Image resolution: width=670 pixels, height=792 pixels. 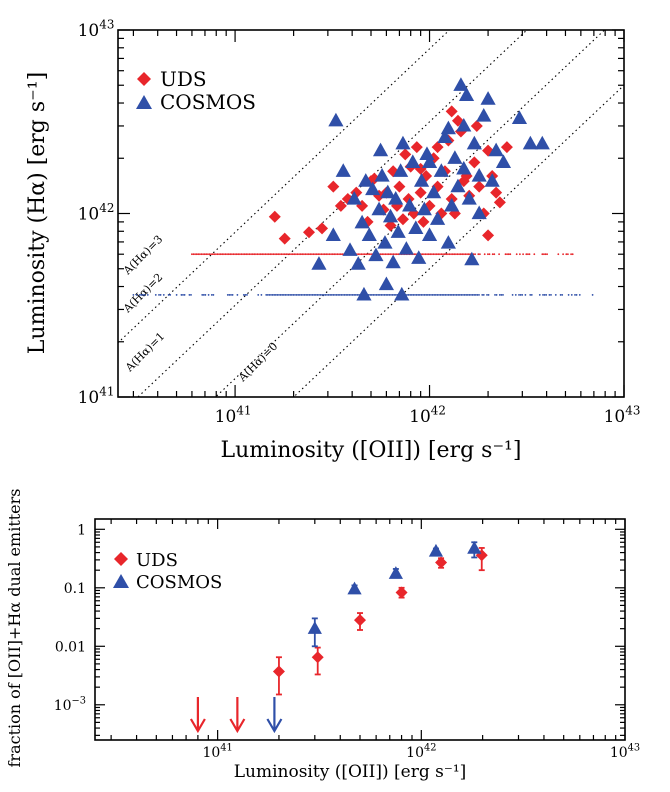 I want to click on y-tick-label: 10−3, so click(x=70, y=704).